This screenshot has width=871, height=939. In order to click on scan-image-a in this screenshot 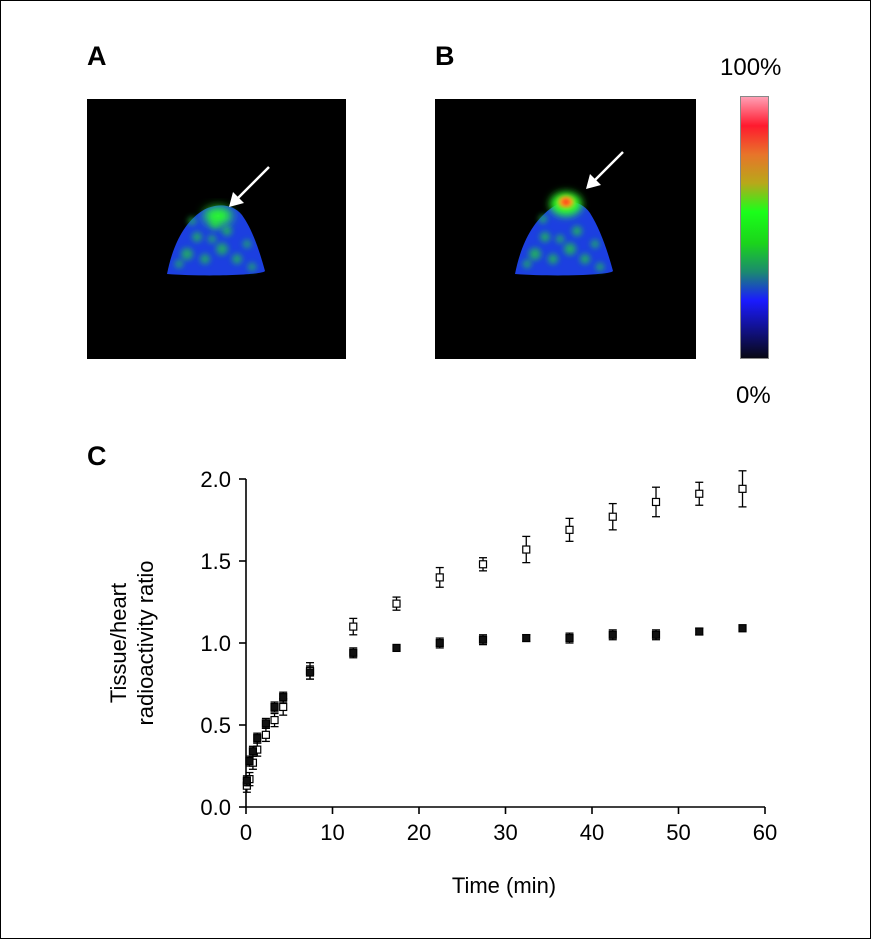, I will do `click(216, 229)`.